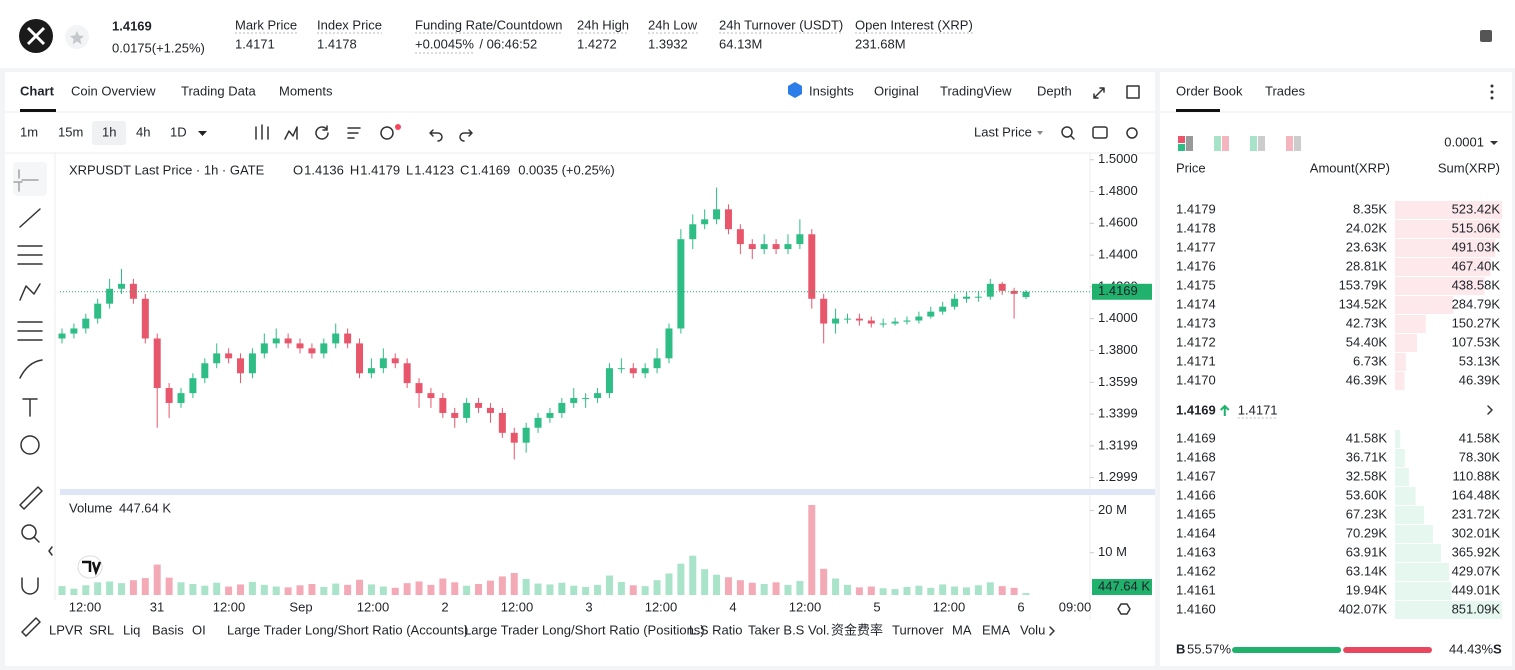 This screenshot has width=1515, height=670. What do you see at coordinates (1196, 303) in the screenshot?
I see `ob-price: 1.4174` at bounding box center [1196, 303].